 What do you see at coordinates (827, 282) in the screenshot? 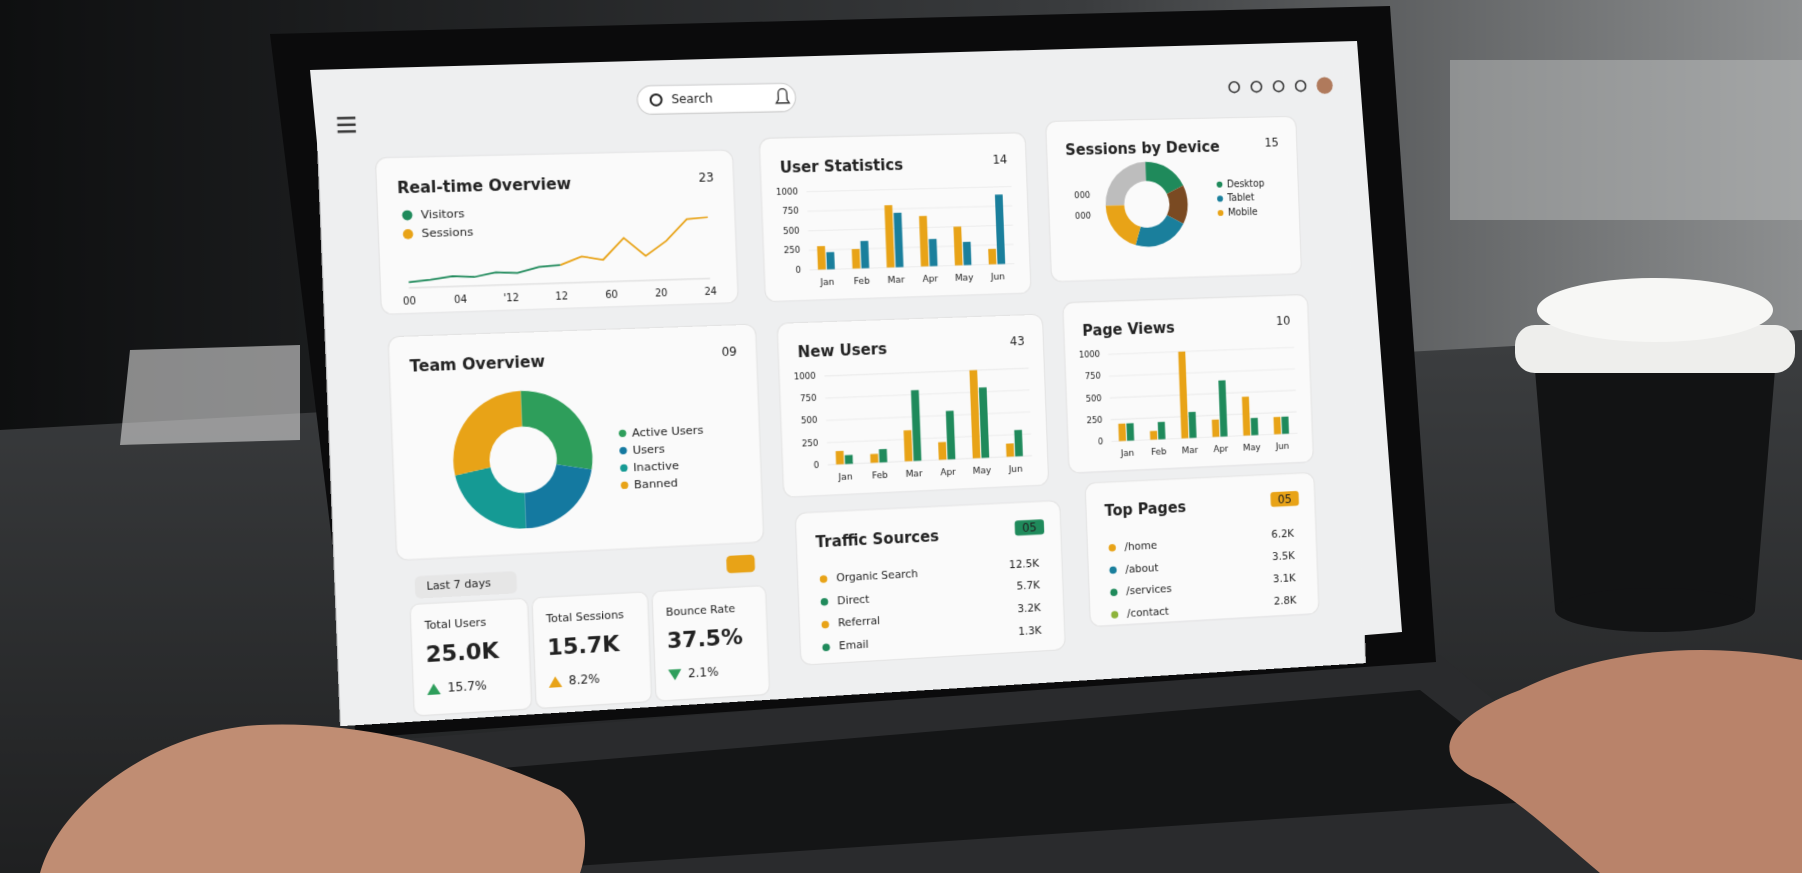
I see `x-tick-label: Jan` at bounding box center [827, 282].